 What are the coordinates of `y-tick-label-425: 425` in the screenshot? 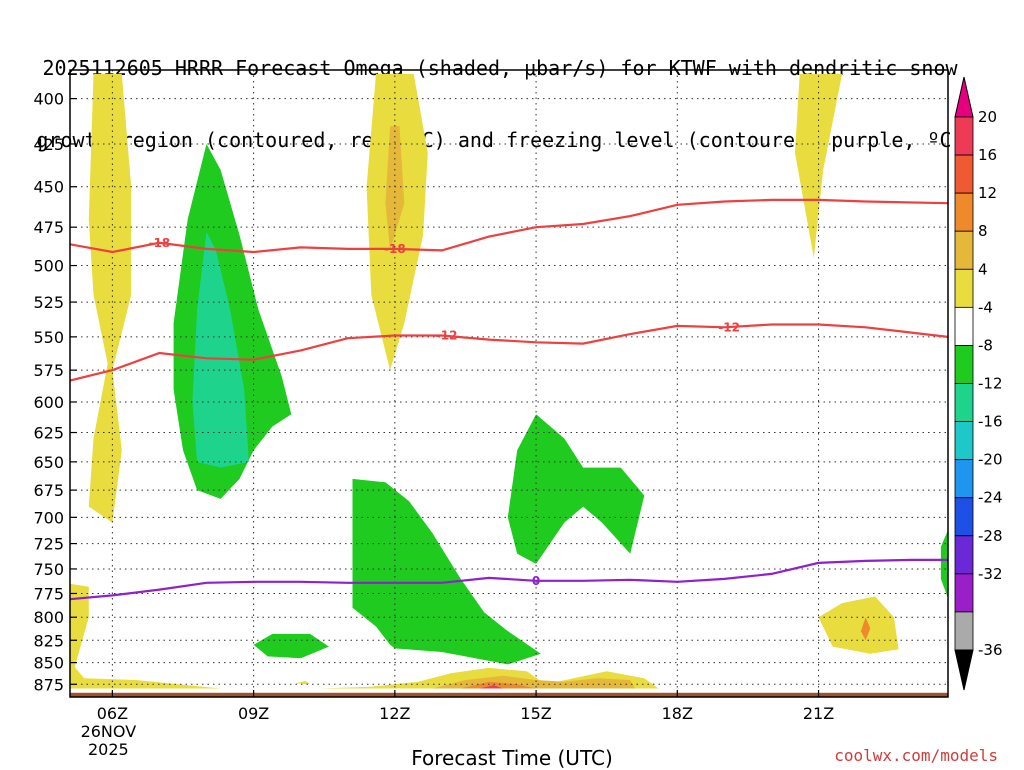 It's located at (48, 144).